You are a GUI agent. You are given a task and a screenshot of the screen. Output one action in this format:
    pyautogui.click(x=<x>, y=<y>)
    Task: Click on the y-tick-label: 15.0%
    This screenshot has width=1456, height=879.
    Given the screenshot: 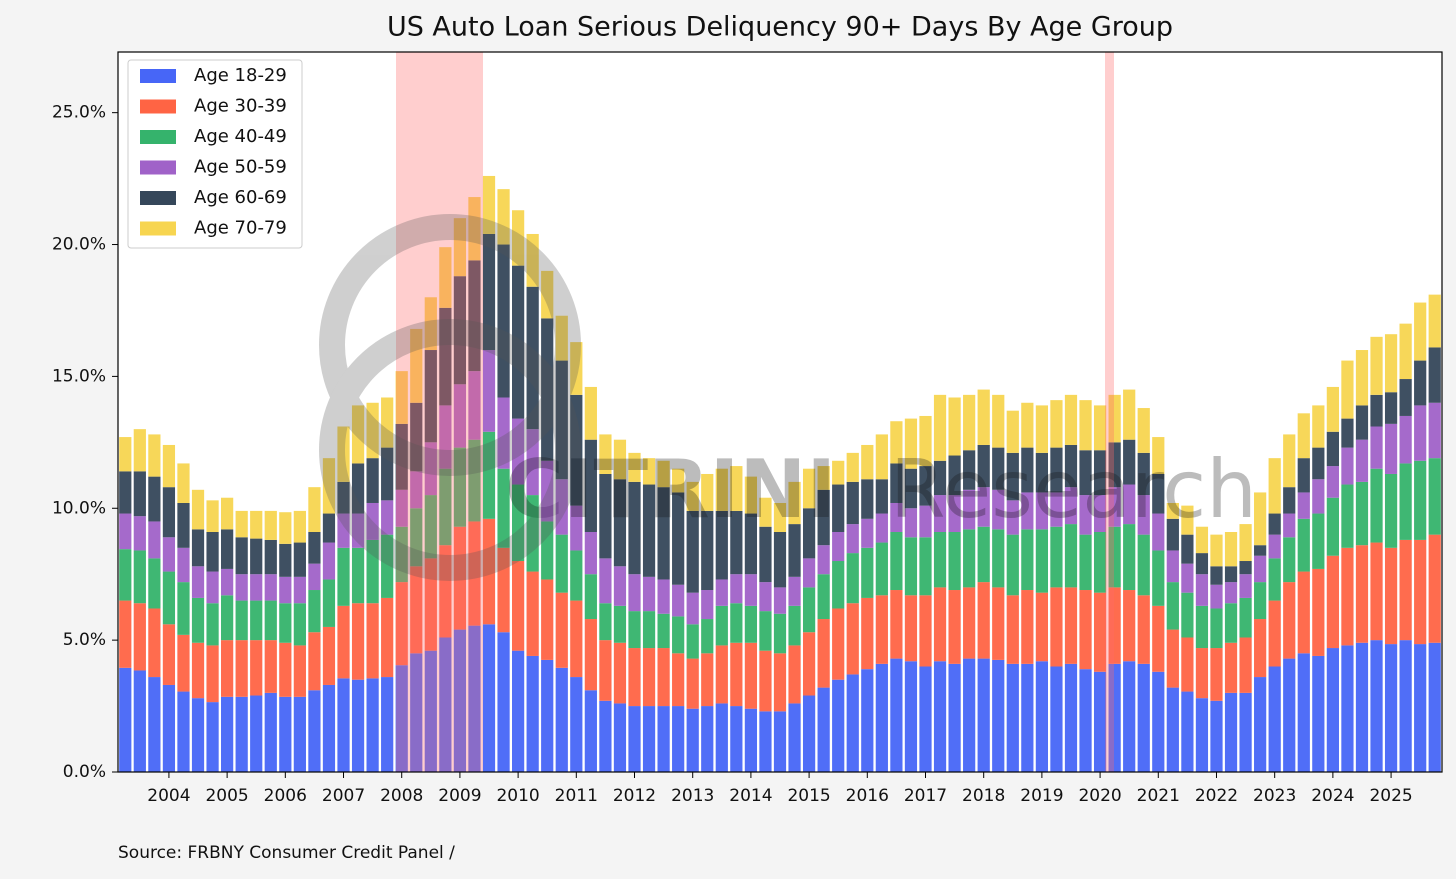 What is the action you would take?
    pyautogui.click(x=79, y=376)
    